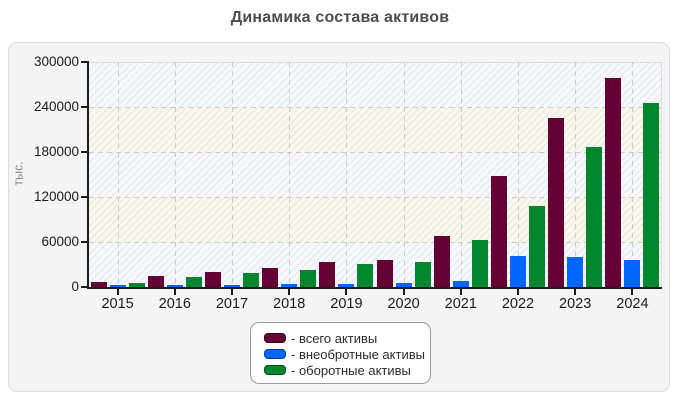 The width and height of the screenshot is (680, 400). Describe the element at coordinates (385, 273) in the screenshot. I see `bar-total-2020` at that location.